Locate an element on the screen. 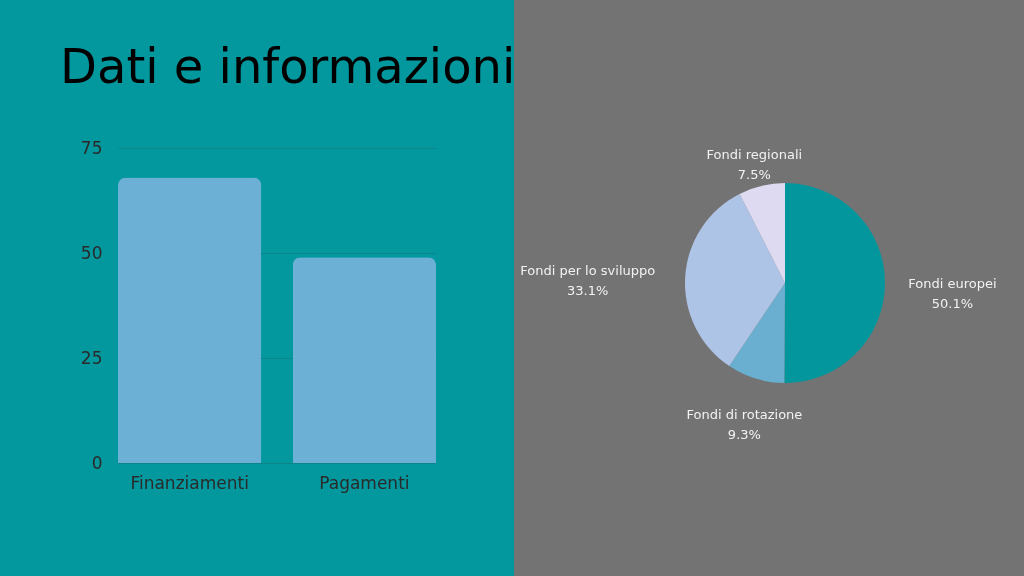 The width and height of the screenshot is (1024, 576). slice-label: Fondi europei is located at coordinates (952, 283).